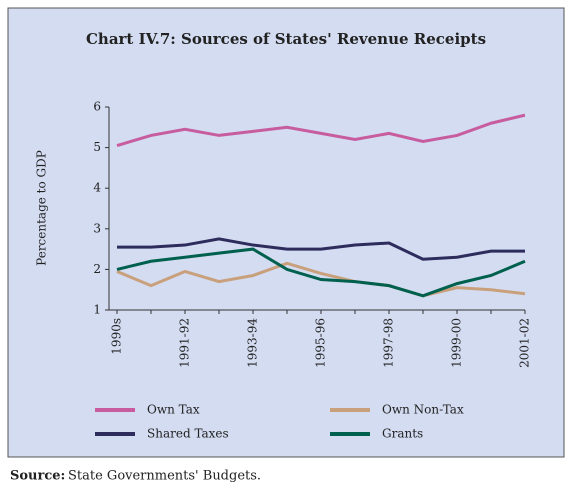 The image size is (572, 489). I want to click on legend-label: Own Non-Tax, so click(423, 410).